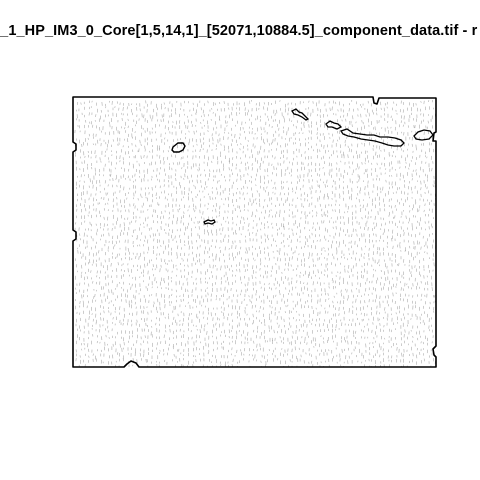 The width and height of the screenshot is (480, 480). I want to click on contour-blob-left, so click(178, 147).